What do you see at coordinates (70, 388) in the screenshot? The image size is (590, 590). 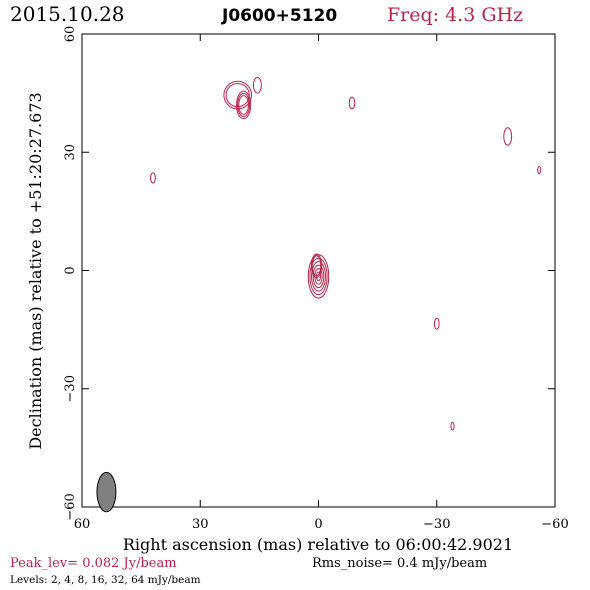 I see `y-tick-label: −30` at bounding box center [70, 388].